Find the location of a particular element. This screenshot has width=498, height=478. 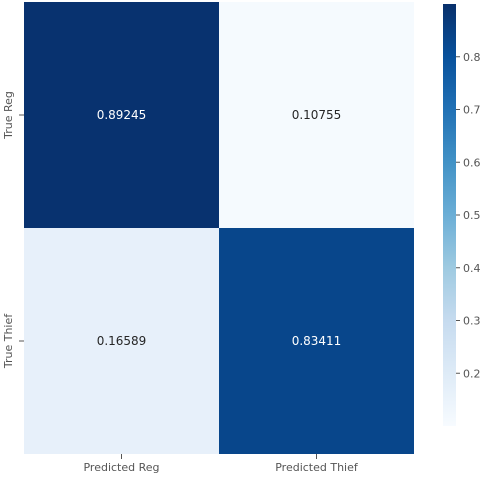

colorbar-tick-label: 0.5 is located at coordinates (472, 215).